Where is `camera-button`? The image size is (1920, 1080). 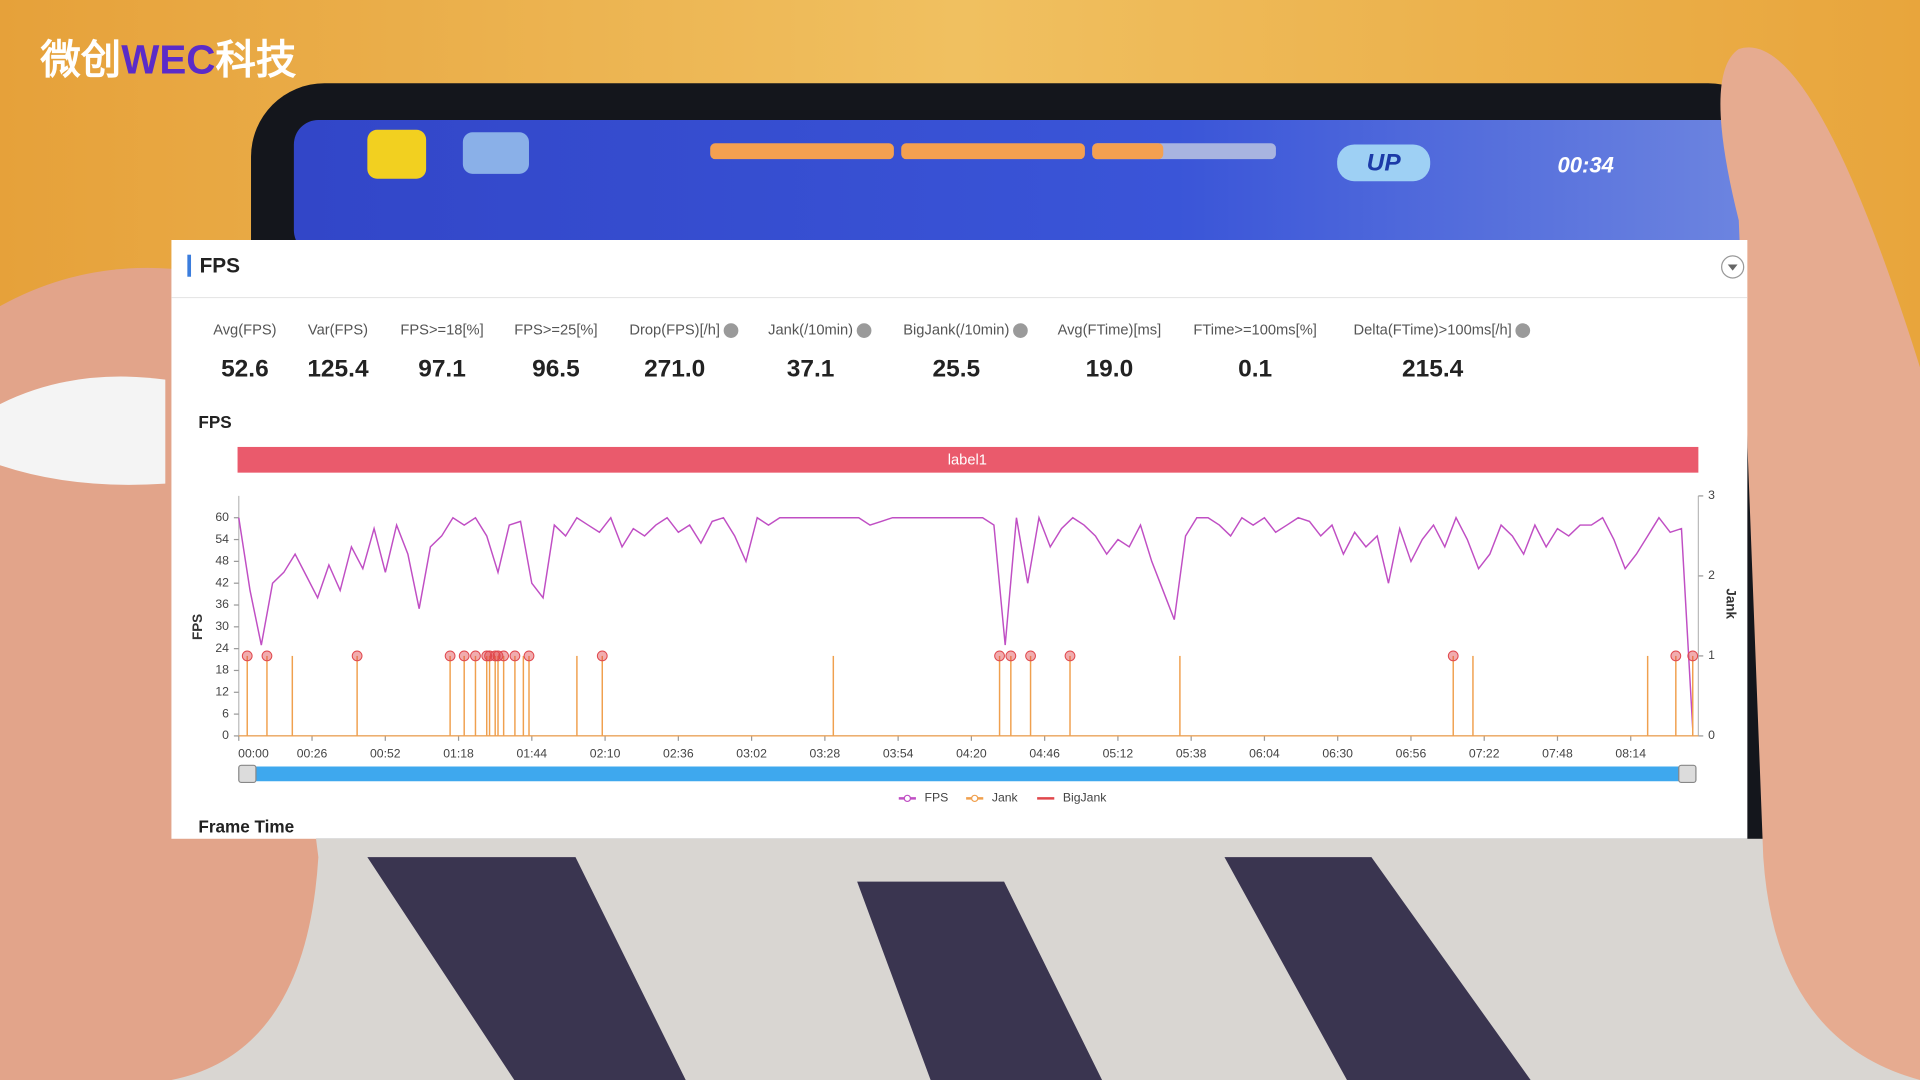
camera-button is located at coordinates (495, 153).